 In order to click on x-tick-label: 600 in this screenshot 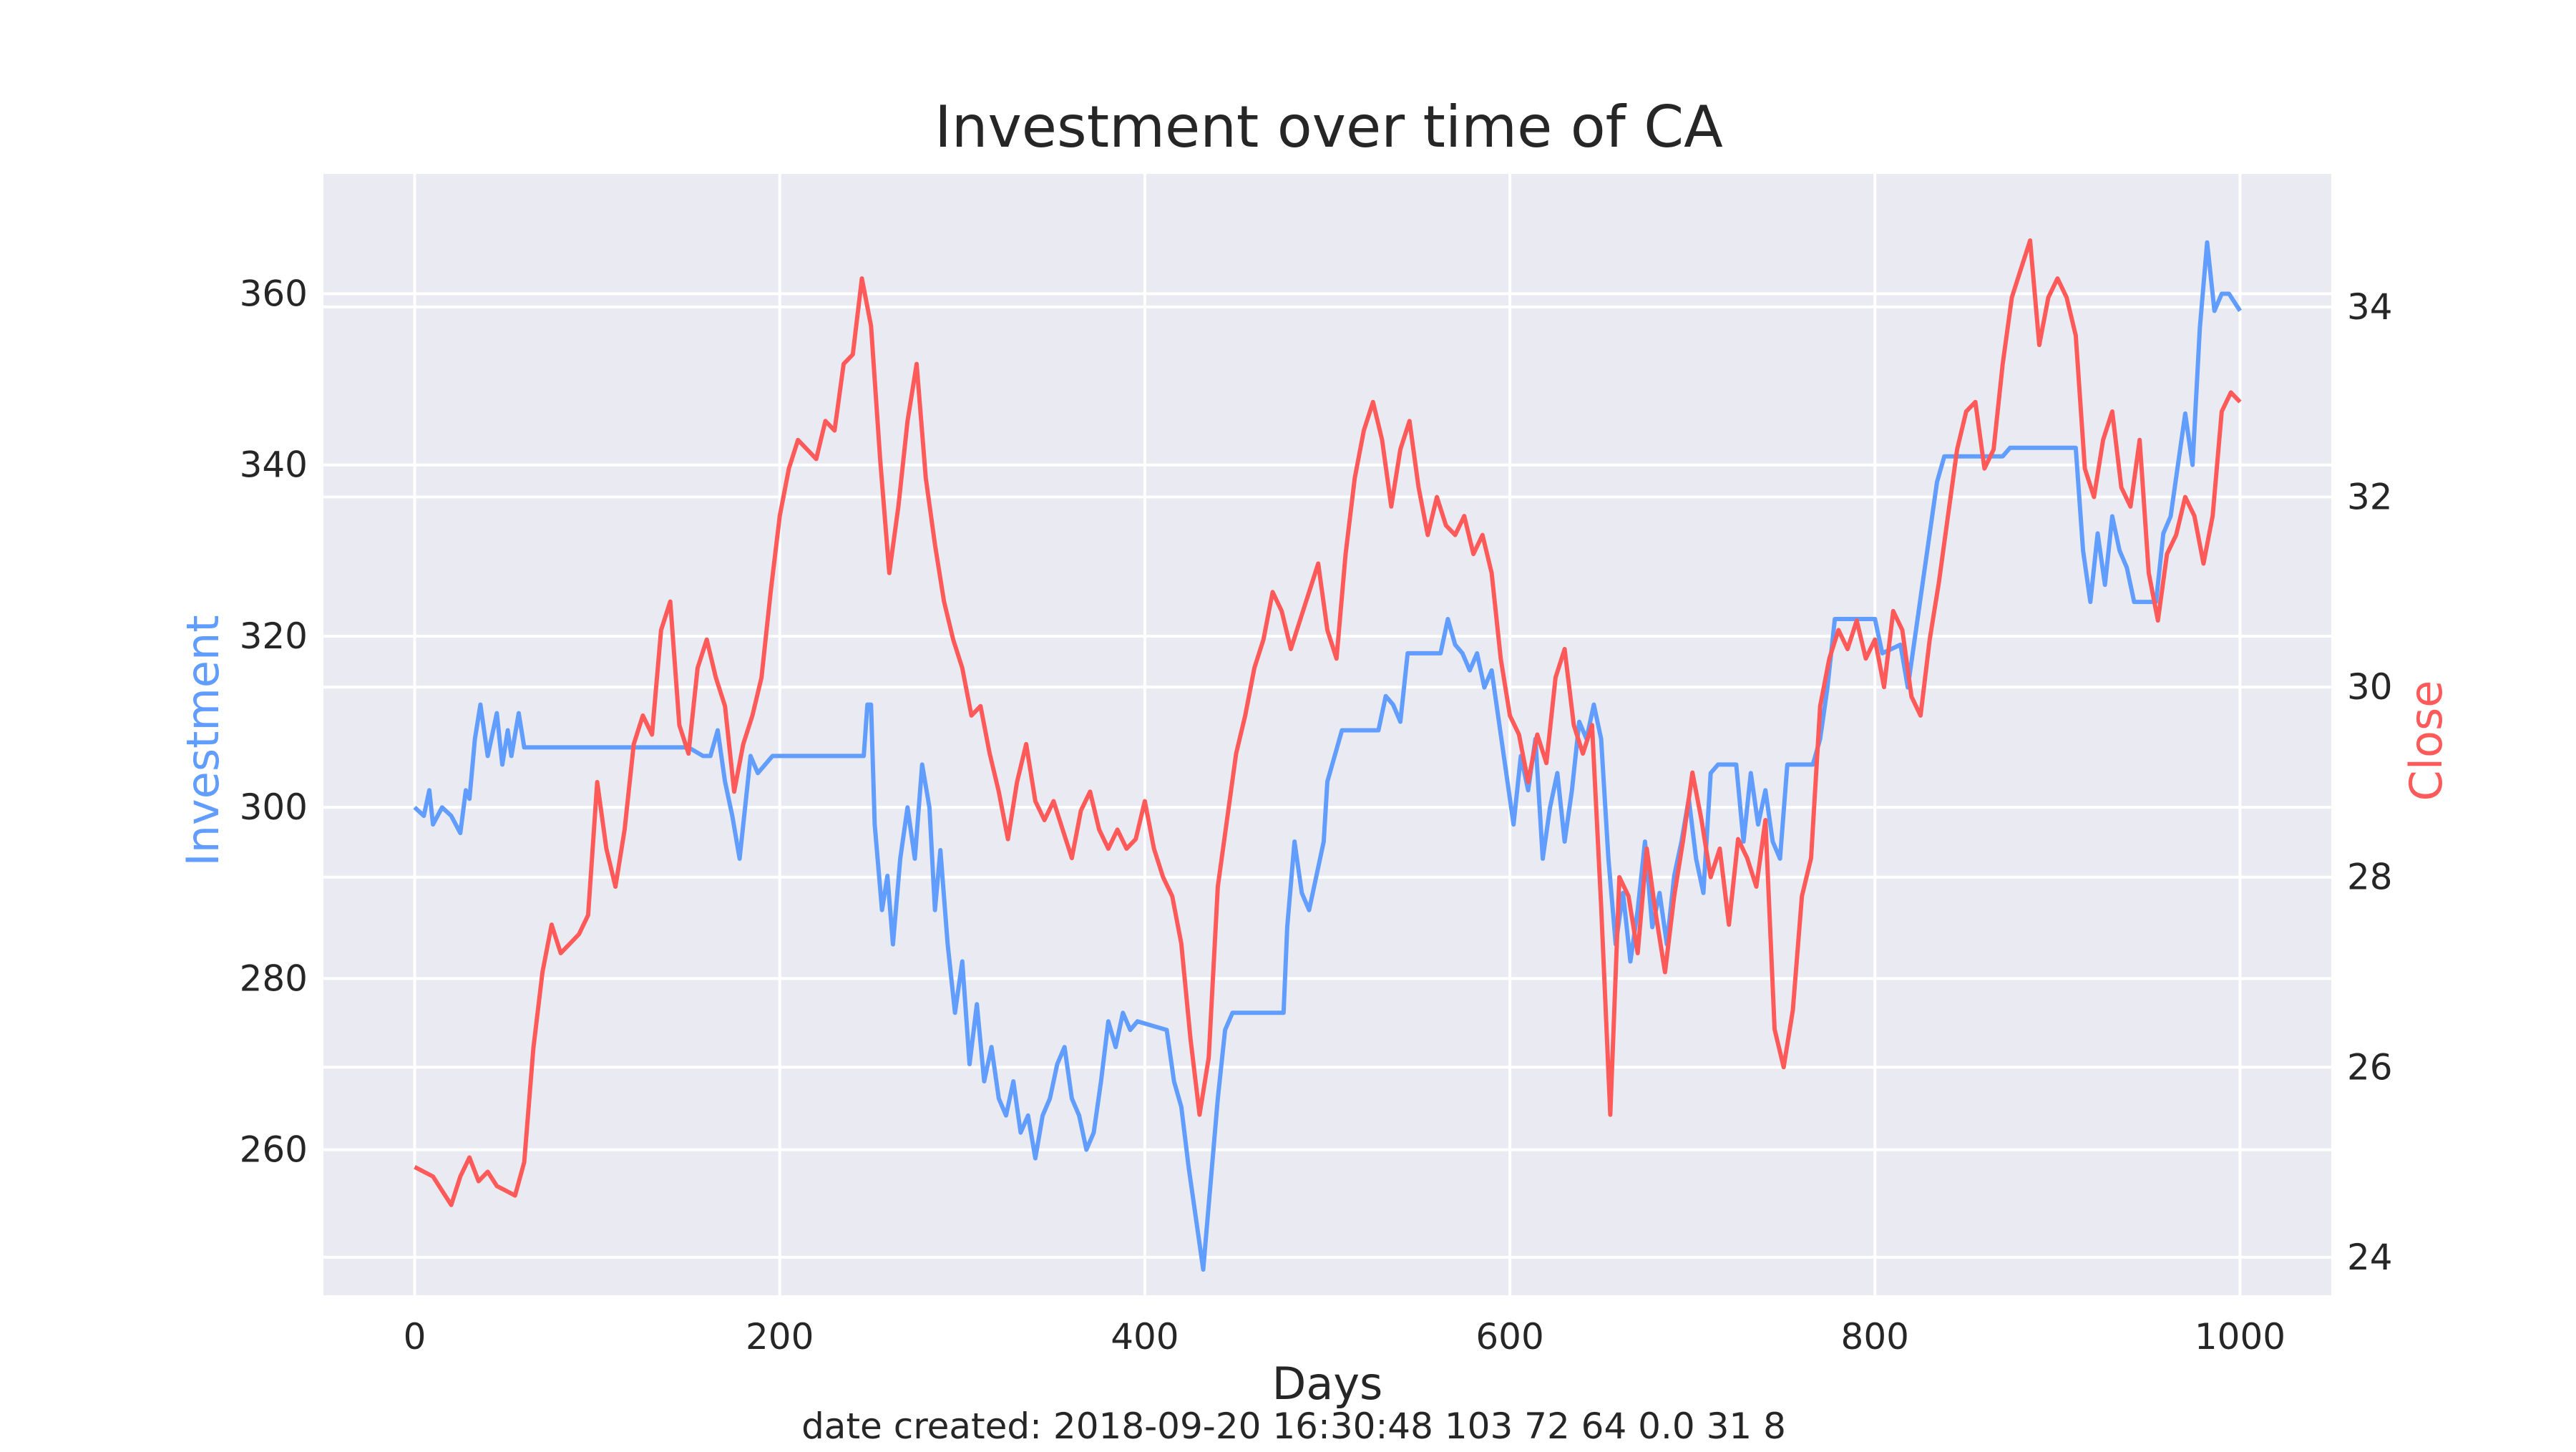, I will do `click(1509, 1337)`.